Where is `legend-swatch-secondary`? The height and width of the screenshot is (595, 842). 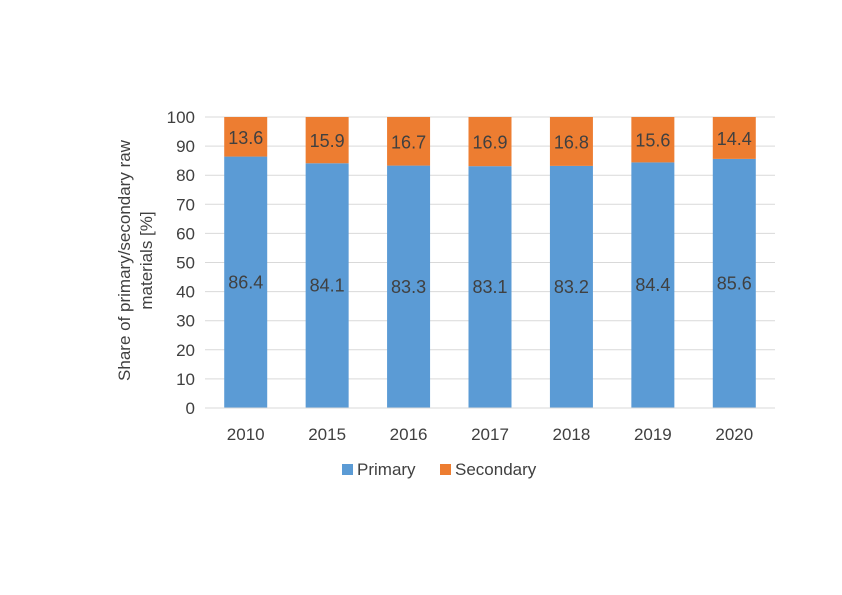
legend-swatch-secondary is located at coordinates (445, 469).